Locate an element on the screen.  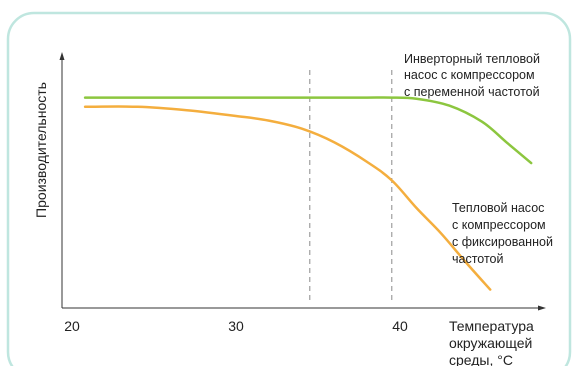
x-axis-label-line: окружающей is located at coordinates (490, 343).